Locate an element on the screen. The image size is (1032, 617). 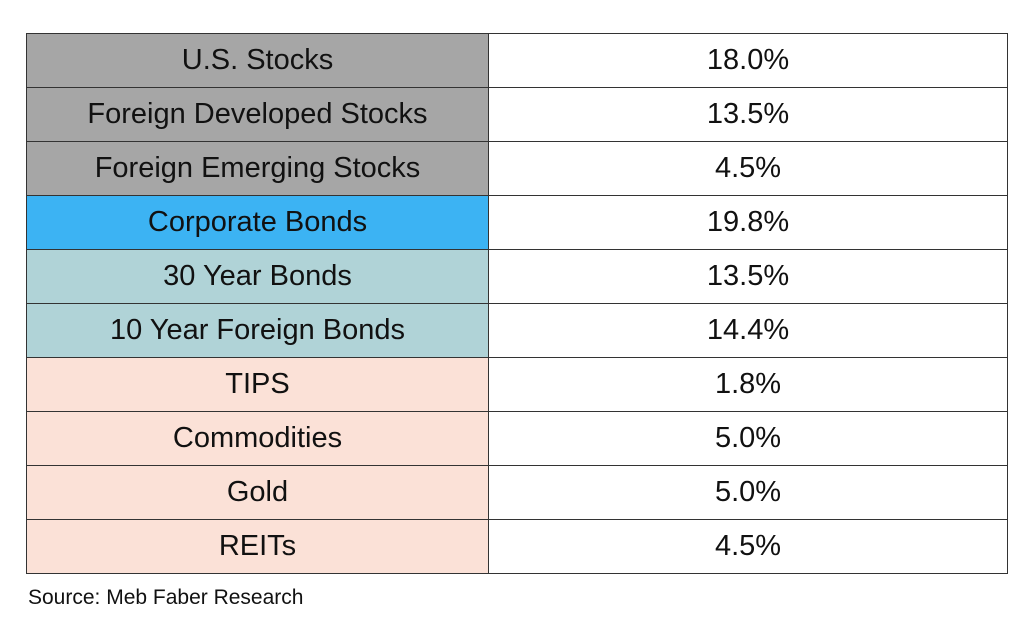
row: TIPS 1.8% is located at coordinates (517, 384).